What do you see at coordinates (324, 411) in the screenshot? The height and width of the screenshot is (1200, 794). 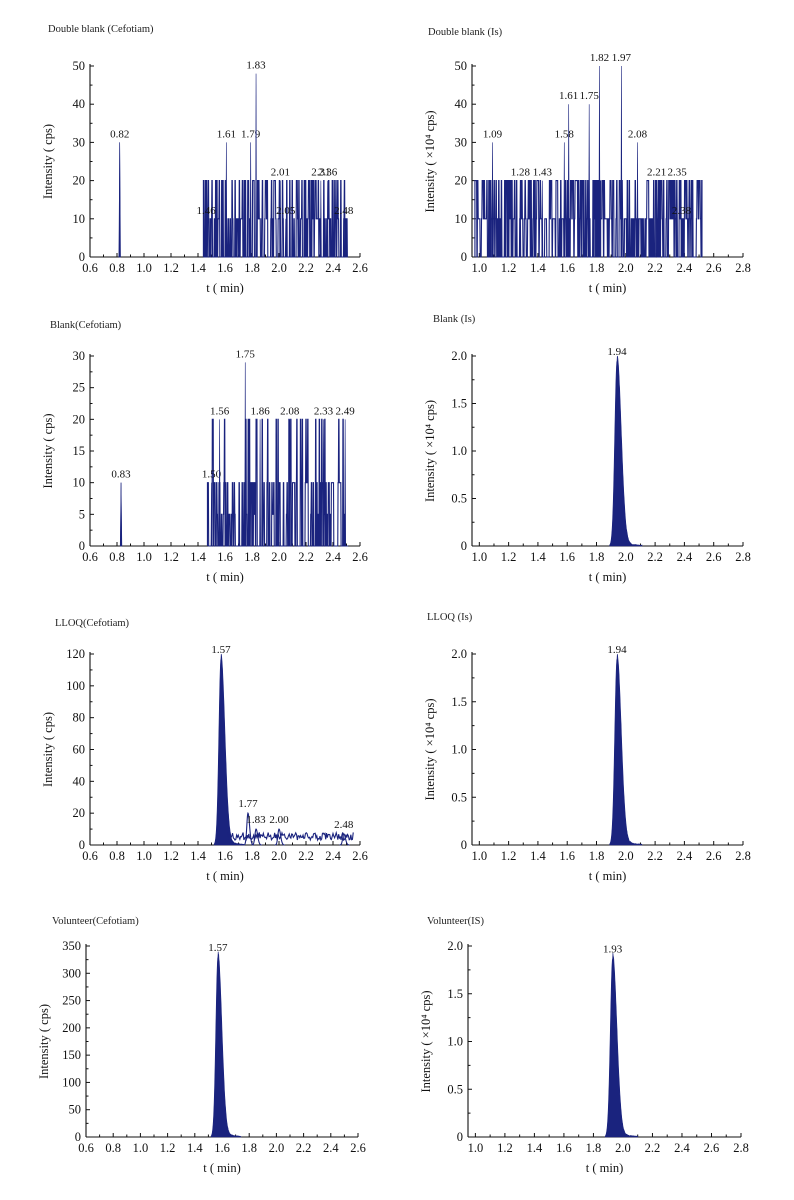 I see `peak-label: 2.33` at bounding box center [324, 411].